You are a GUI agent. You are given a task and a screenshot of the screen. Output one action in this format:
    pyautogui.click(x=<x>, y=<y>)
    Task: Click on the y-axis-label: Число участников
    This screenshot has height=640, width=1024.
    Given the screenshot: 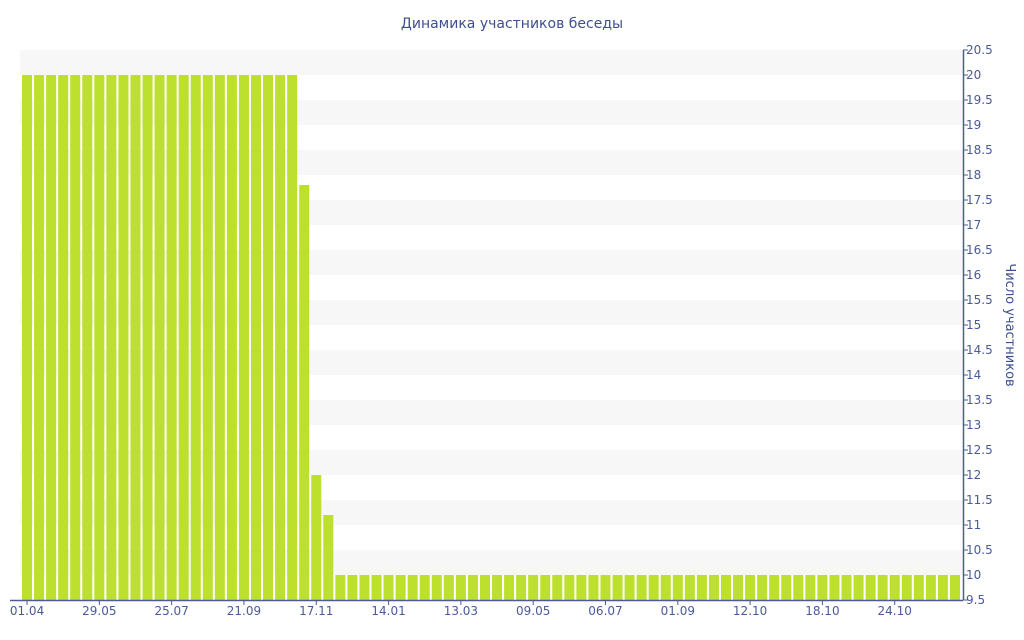 What is the action you would take?
    pyautogui.click(x=1009, y=324)
    